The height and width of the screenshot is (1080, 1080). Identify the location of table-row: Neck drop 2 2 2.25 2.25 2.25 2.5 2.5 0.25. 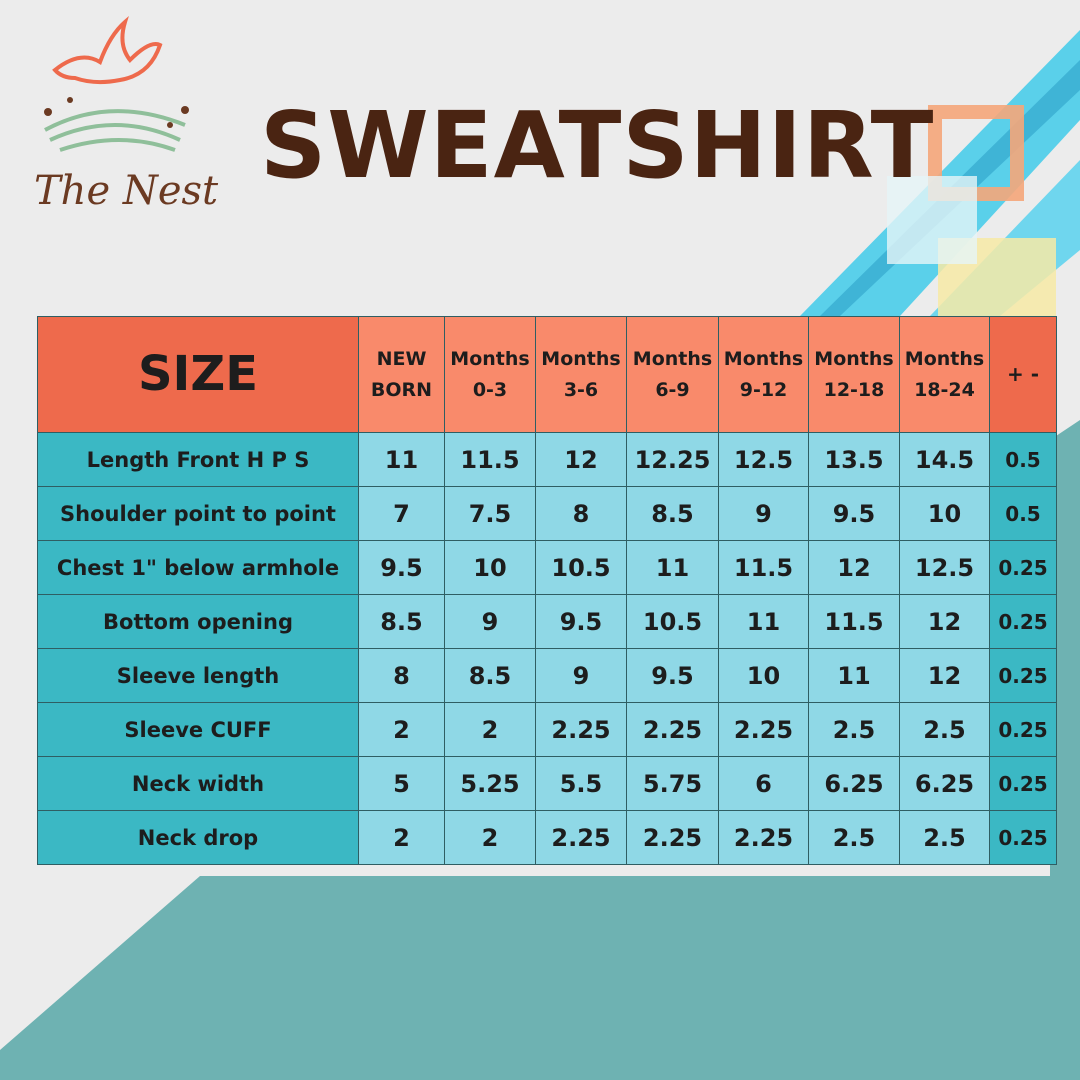
(547, 837).